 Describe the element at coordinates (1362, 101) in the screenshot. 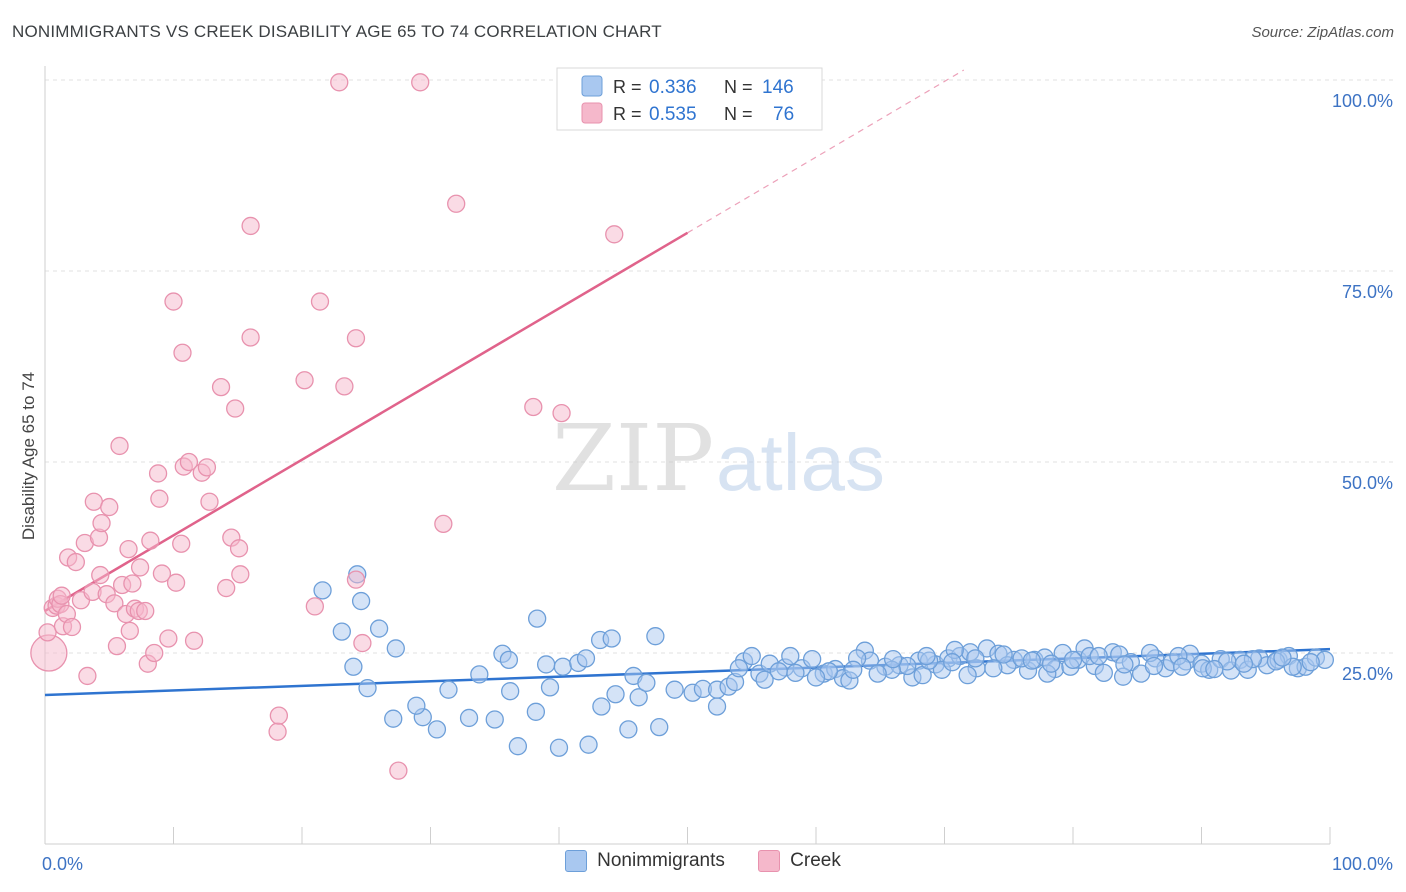

I see `y-tick-label: 100.0%` at that location.